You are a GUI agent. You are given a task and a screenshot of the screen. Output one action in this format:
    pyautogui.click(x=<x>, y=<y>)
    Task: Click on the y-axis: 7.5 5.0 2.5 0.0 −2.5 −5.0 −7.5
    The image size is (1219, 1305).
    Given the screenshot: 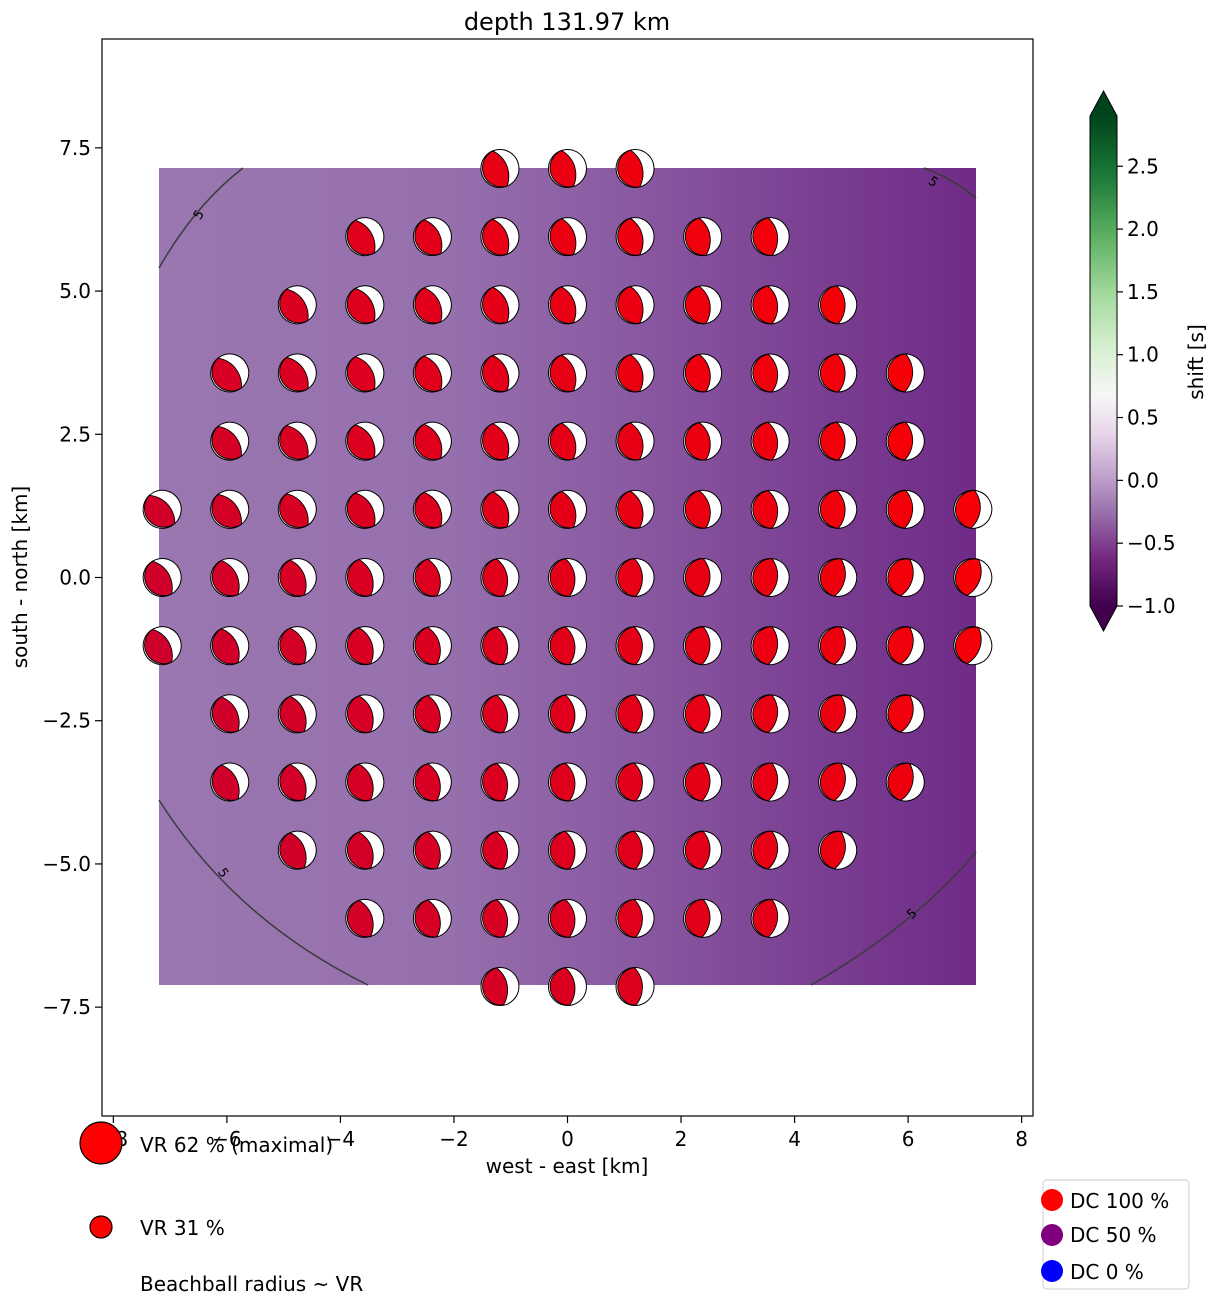 What is the action you would take?
    pyautogui.click(x=72, y=577)
    